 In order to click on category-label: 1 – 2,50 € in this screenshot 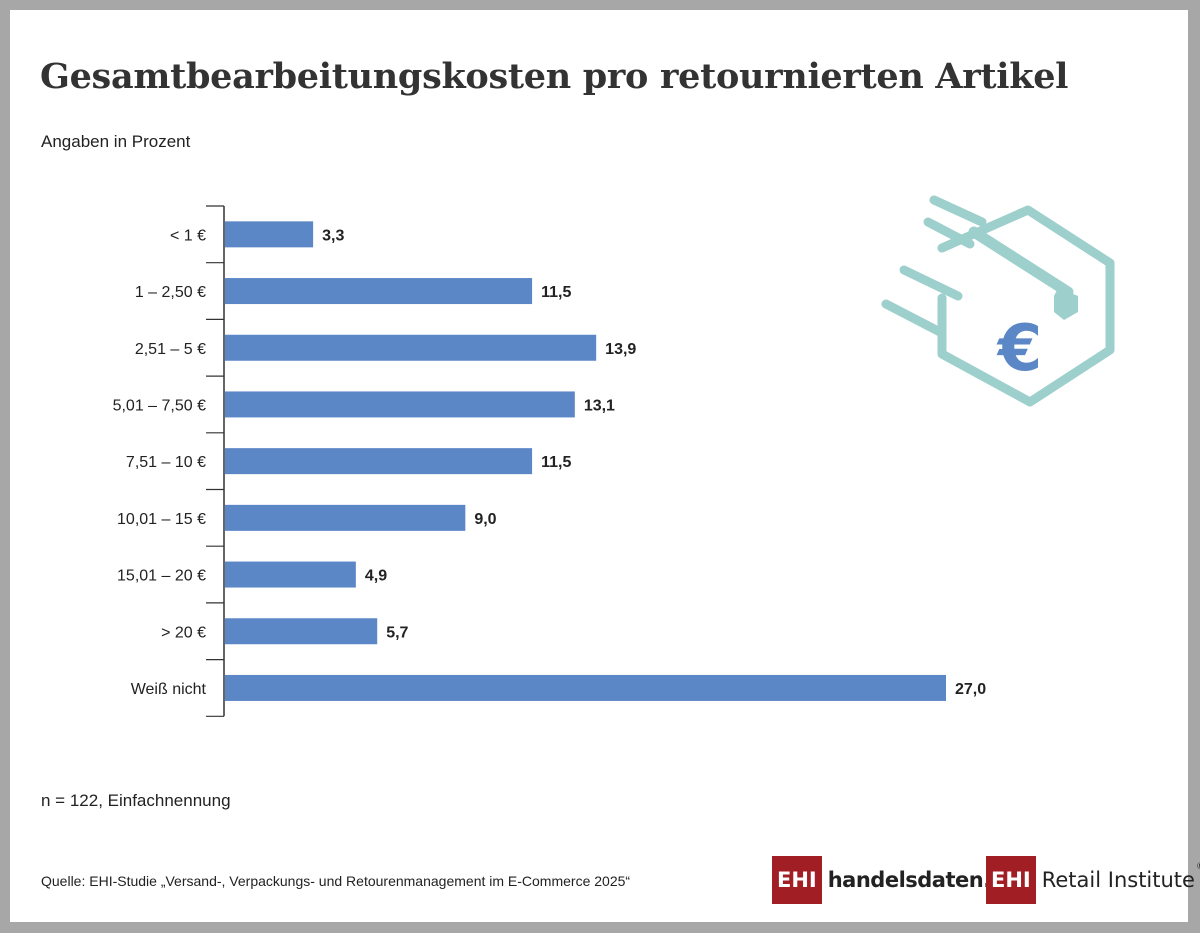, I will do `click(170, 292)`.